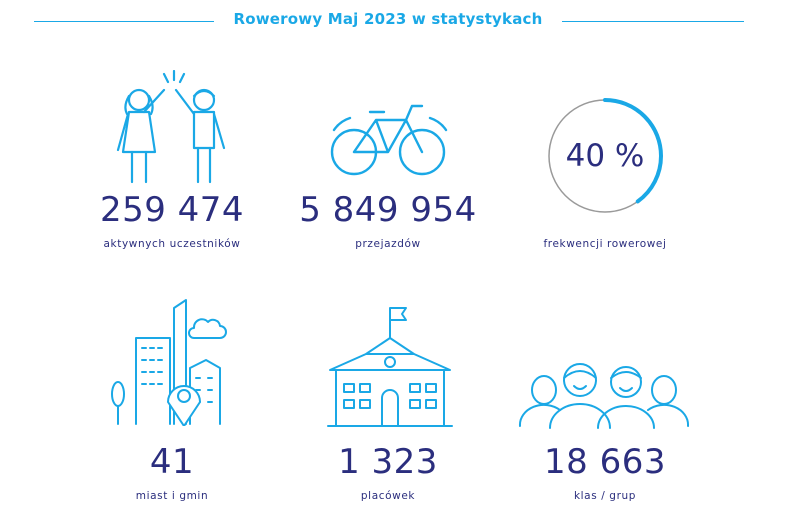 The image size is (787, 525). I want to click on stat-value-rides: 5 849 954, so click(388, 210).